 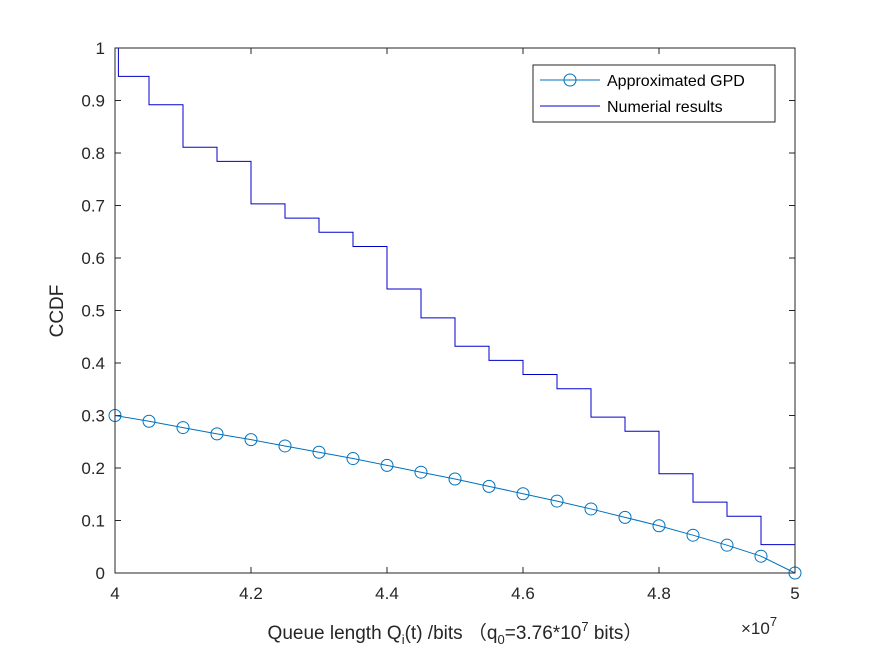 I want to click on y-tick-label: 0.9, so click(x=93, y=101).